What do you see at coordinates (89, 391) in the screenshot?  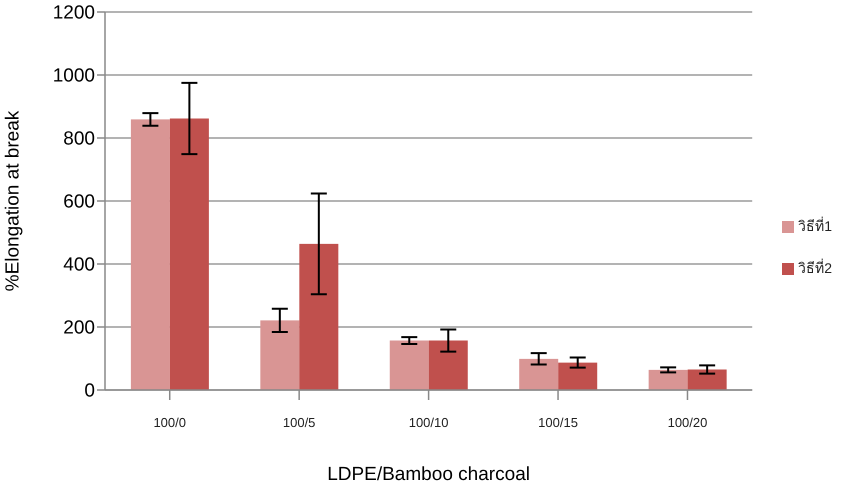 I see `y-tick-label: 0` at bounding box center [89, 391].